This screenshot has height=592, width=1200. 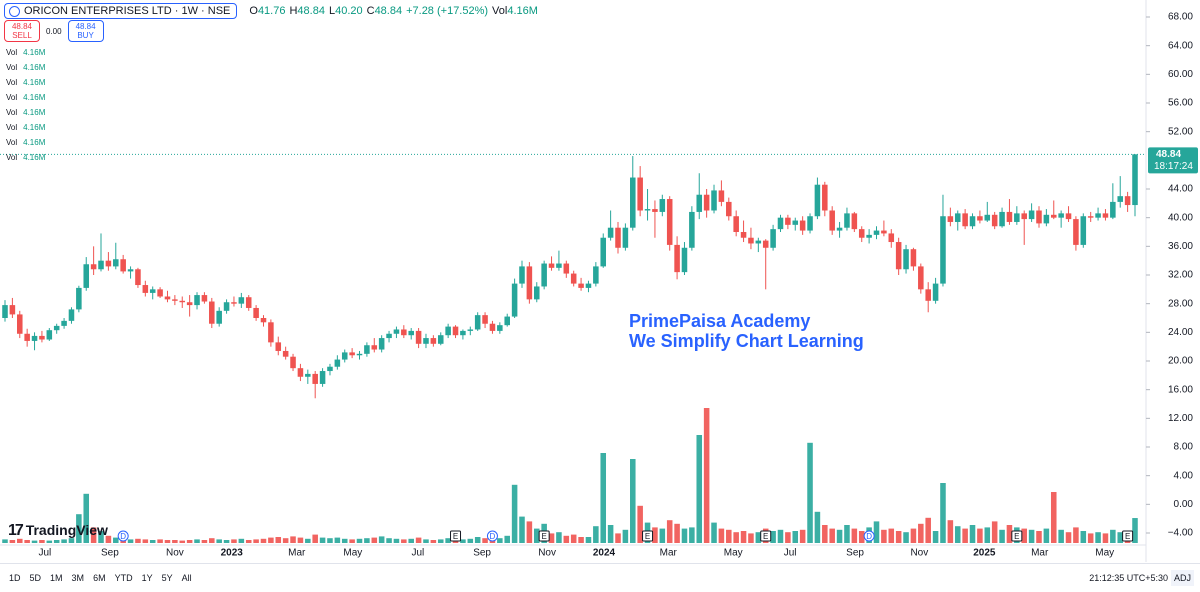 I want to click on buy-button: 48.84 BUY, so click(x=85, y=31).